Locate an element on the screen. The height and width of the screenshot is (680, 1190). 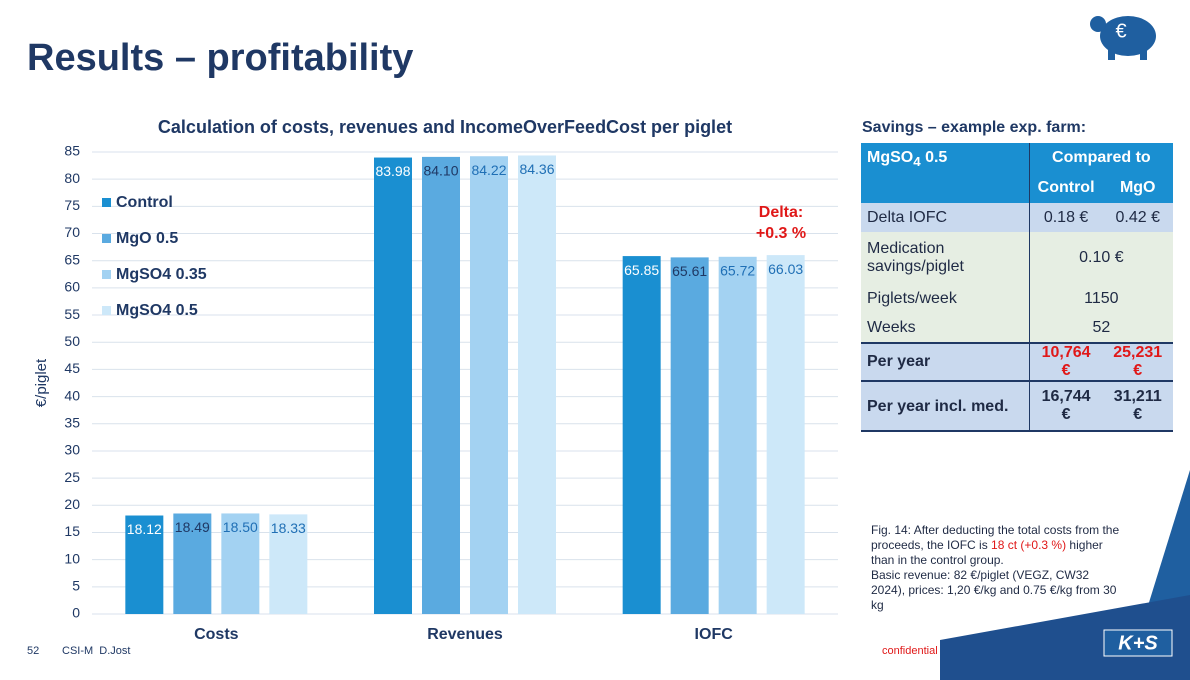
table-row: Medication savings/piglet 0.10 € is located at coordinates (1017, 258).